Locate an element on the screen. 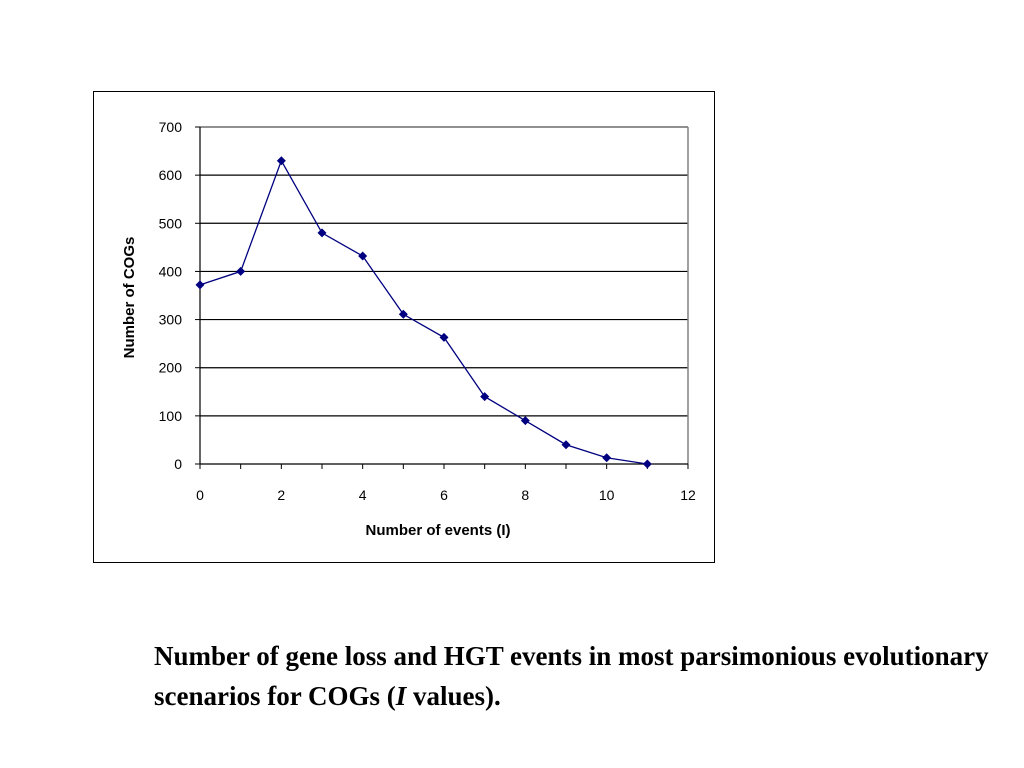 Image resolution: width=1024 pixels, height=768 pixels. y-tick-label-700: 700 is located at coordinates (171, 127).